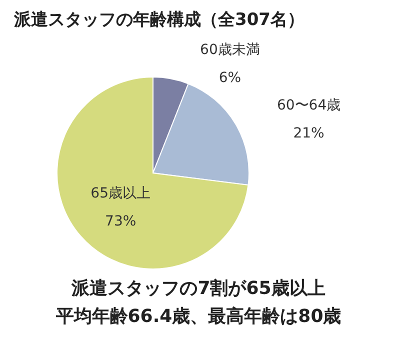  Describe the element at coordinates (308, 105) in the screenshot. I see `slice-label: 60〜64歳` at that location.